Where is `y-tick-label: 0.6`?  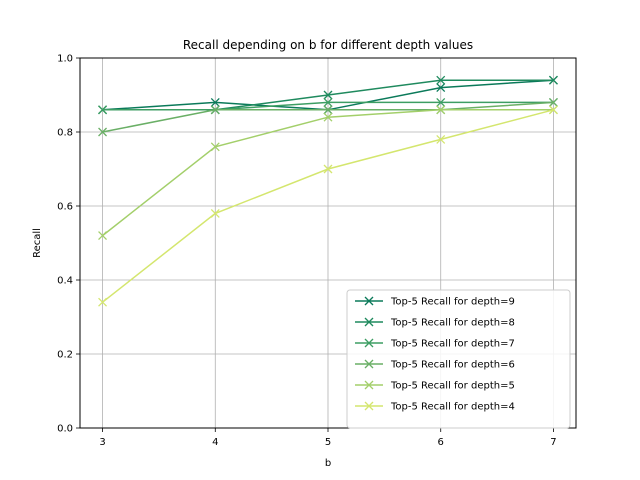
y-tick-label: 0.6 is located at coordinates (65, 207).